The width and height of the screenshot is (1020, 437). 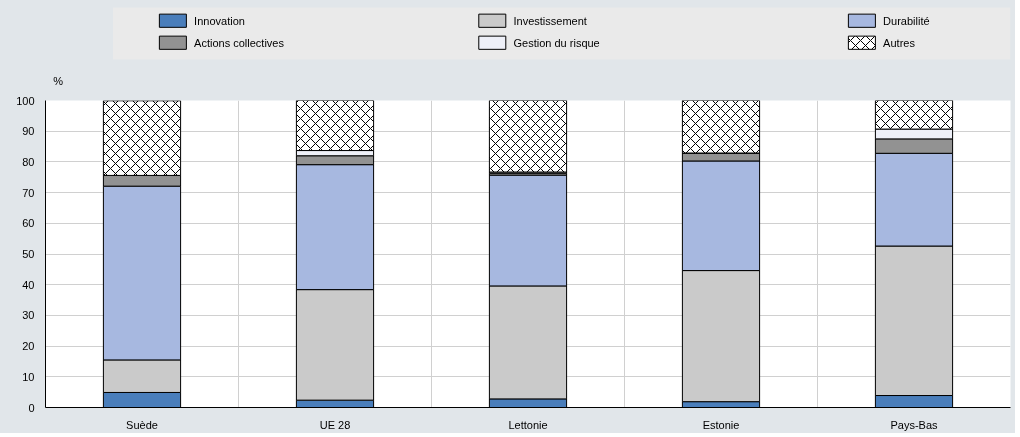 What do you see at coordinates (28, 131) in the screenshot?
I see `y-tick-label: 90` at bounding box center [28, 131].